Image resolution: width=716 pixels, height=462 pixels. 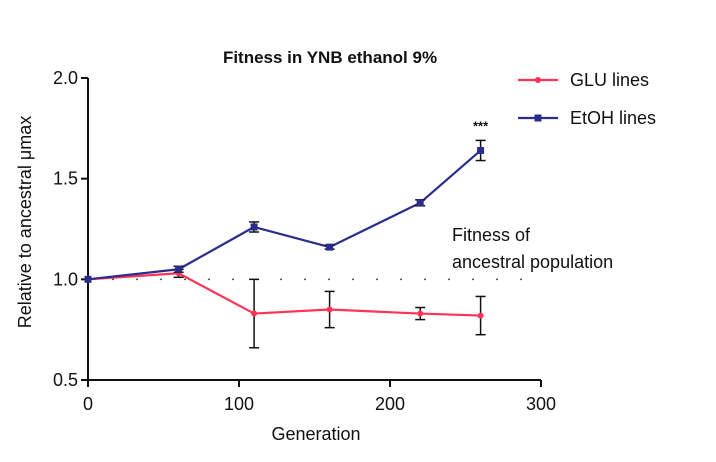 What do you see at coordinates (25, 222) in the screenshot?
I see `y-axis-label: Relative to ancestral μmax` at bounding box center [25, 222].